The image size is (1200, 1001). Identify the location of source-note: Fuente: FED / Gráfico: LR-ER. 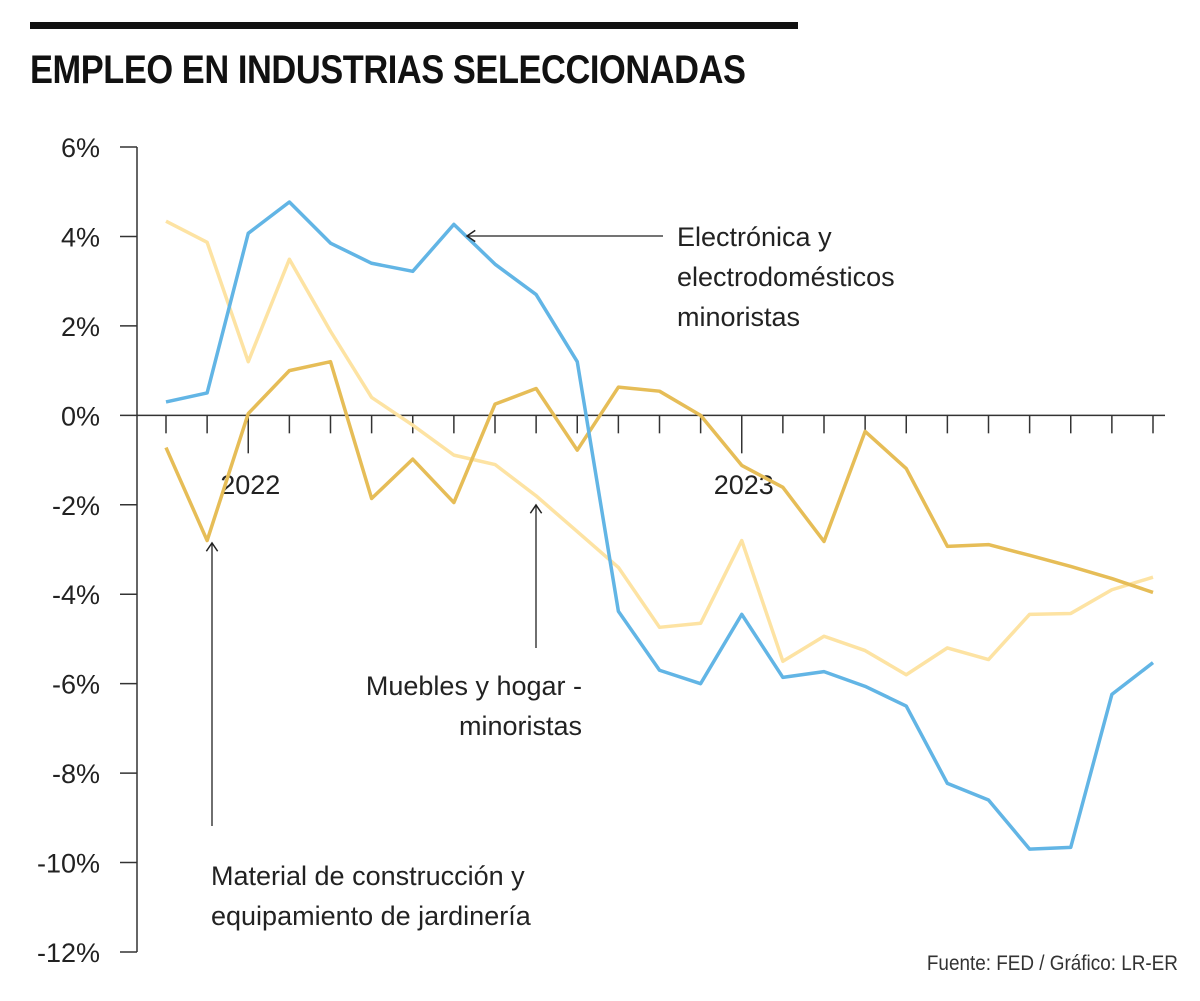
(1052, 963).